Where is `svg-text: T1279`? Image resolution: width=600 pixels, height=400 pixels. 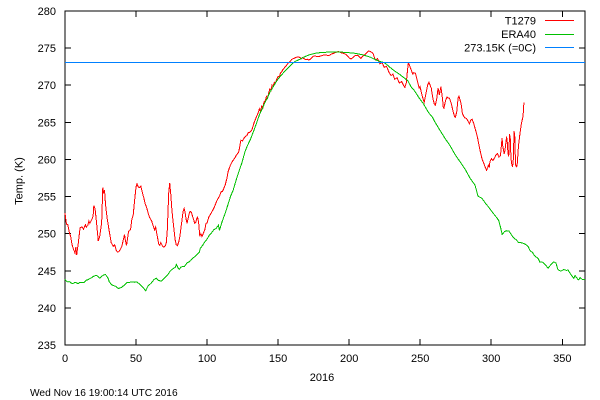 svg-text: T1279 is located at coordinates (520, 22).